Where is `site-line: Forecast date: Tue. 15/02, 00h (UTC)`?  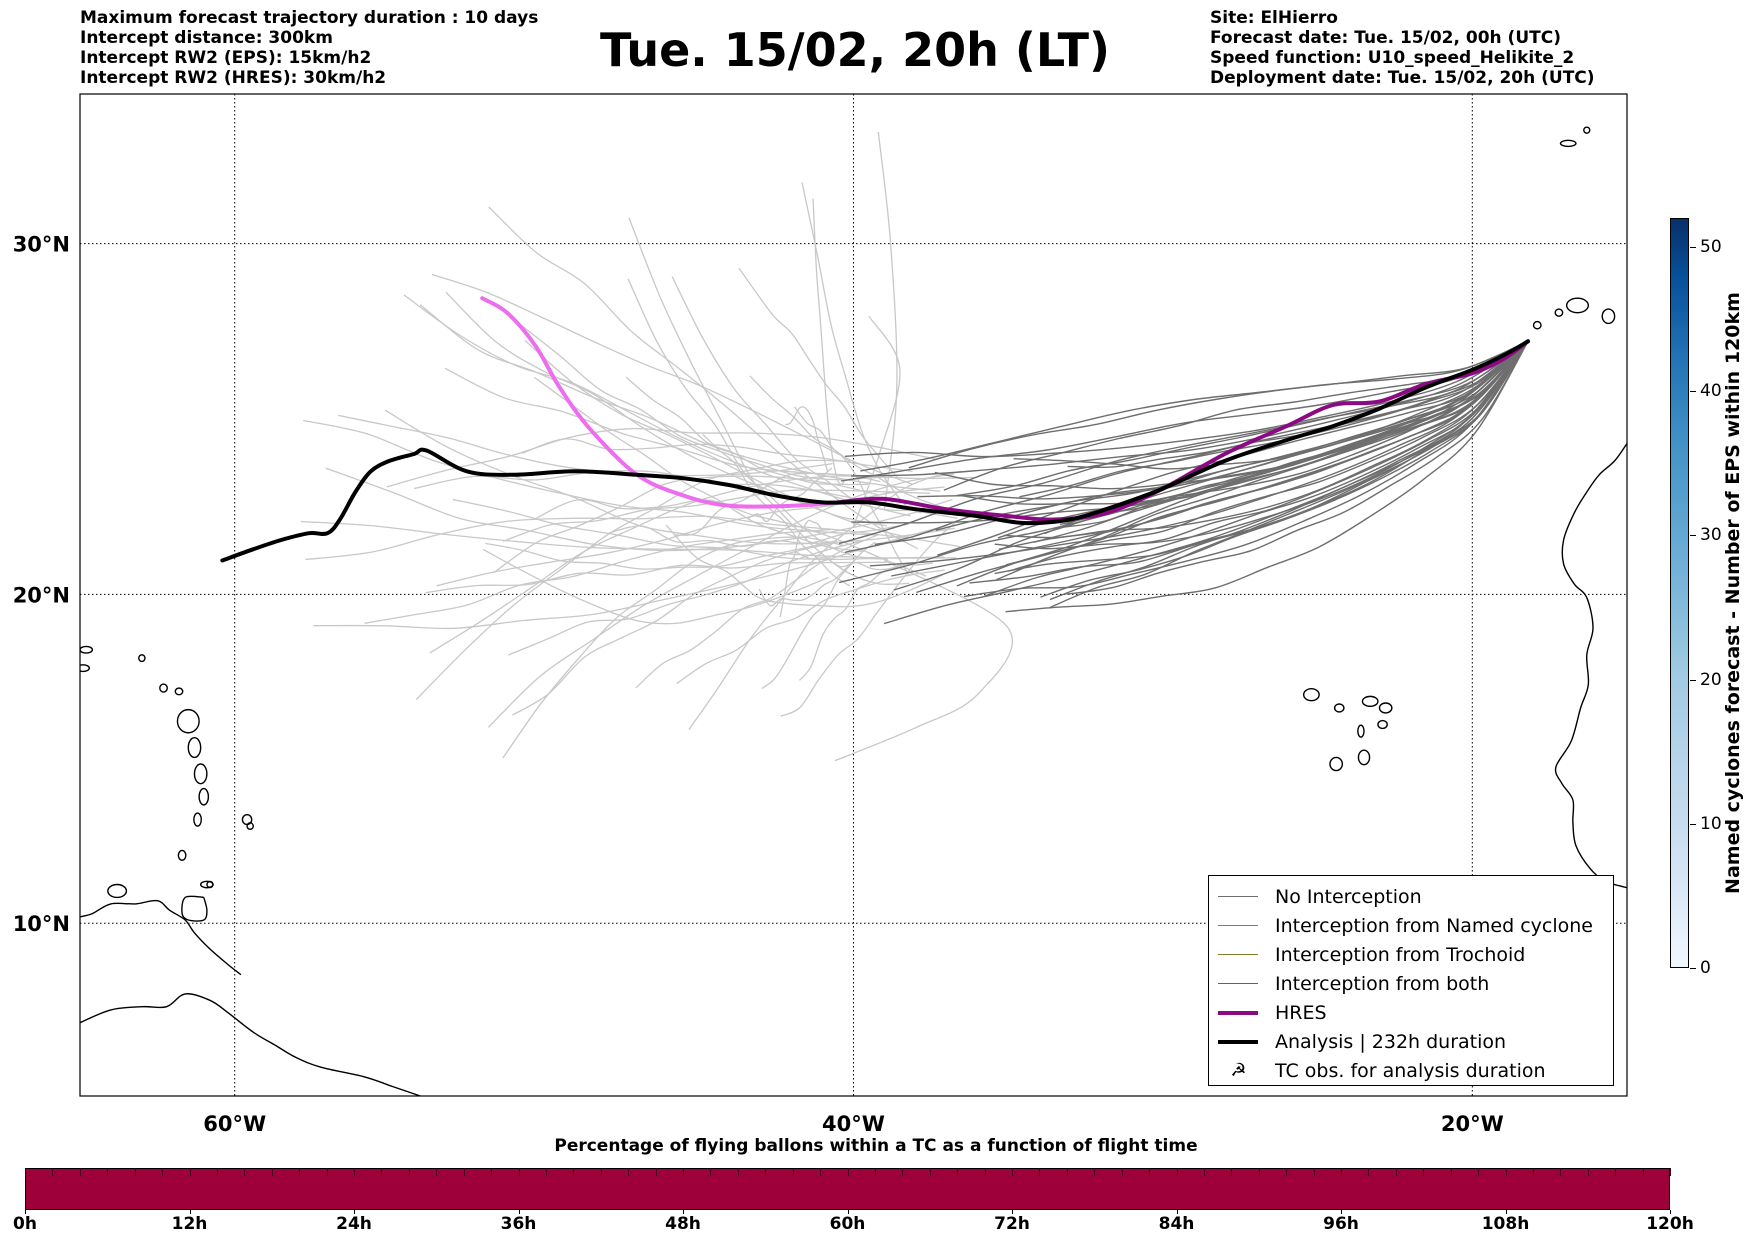
site-line: Forecast date: Tue. 15/02, 00h (UTC) is located at coordinates (1385, 38).